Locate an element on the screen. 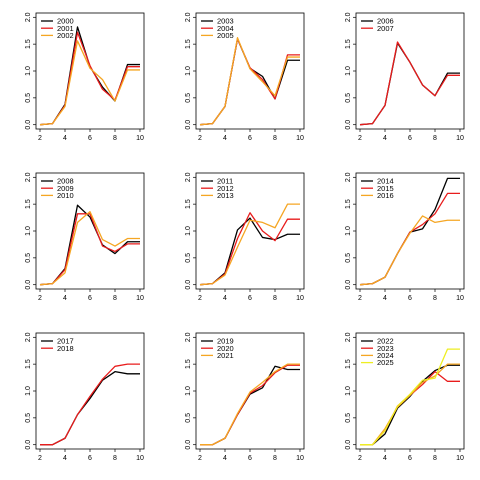 The height and width of the screenshot is (480, 480). legend-label: 2024 is located at coordinates (385, 355).